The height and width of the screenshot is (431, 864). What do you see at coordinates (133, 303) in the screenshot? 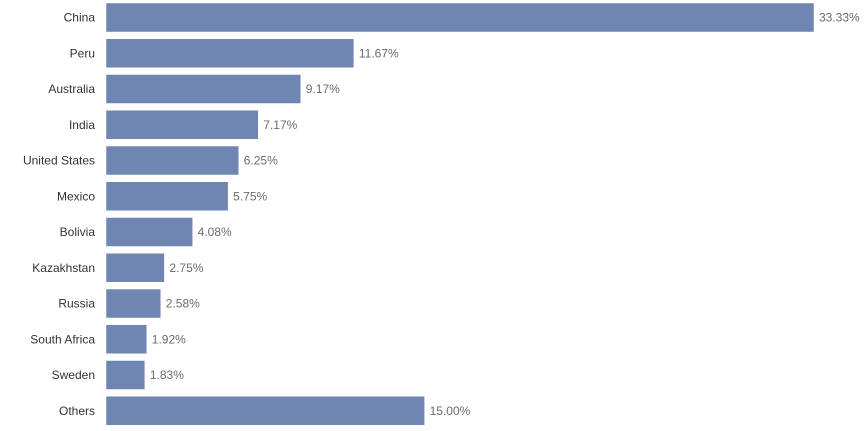
I see `bar-russia` at bounding box center [133, 303].